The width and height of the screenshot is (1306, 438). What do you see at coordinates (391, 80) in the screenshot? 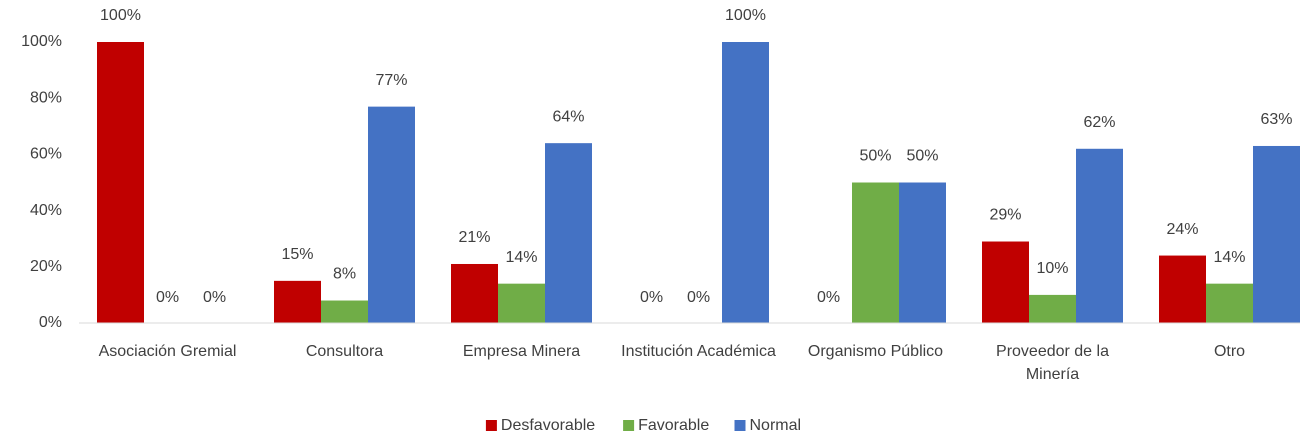
I see `data-label: 77%` at bounding box center [391, 80].